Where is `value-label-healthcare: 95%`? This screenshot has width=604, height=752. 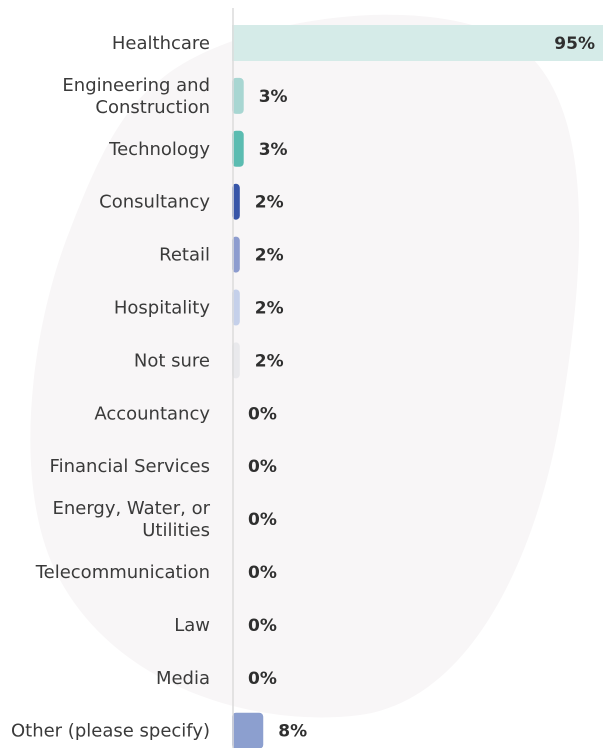 value-label-healthcare: 95% is located at coordinates (574, 44).